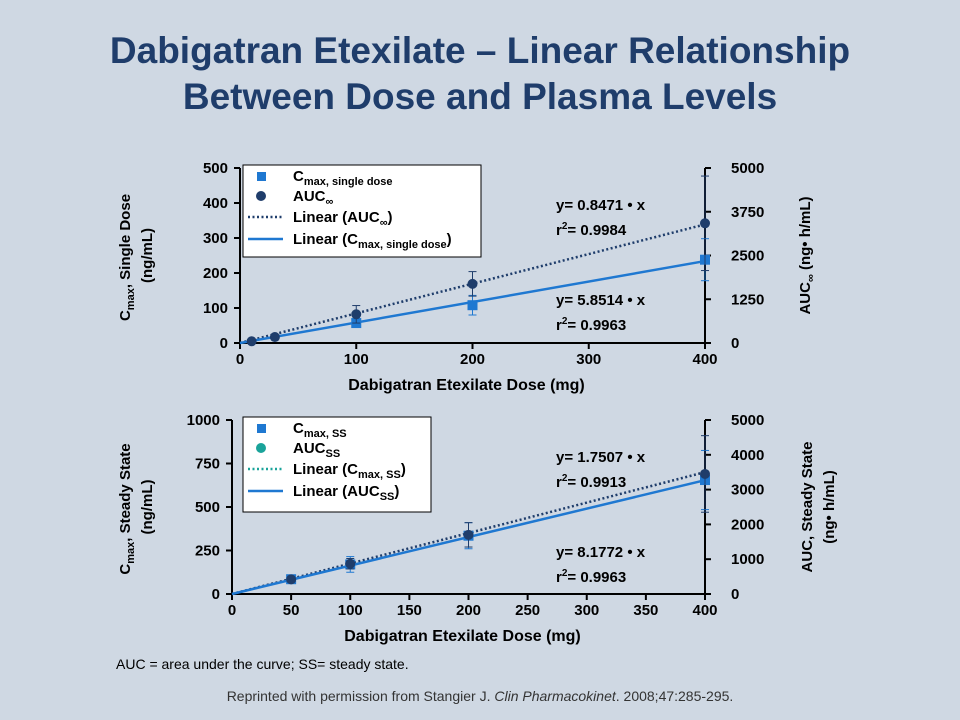 The image size is (960, 720). Describe the element at coordinates (601, 552) in the screenshot. I see `fit-equation: y= 8.1772 • x` at that location.